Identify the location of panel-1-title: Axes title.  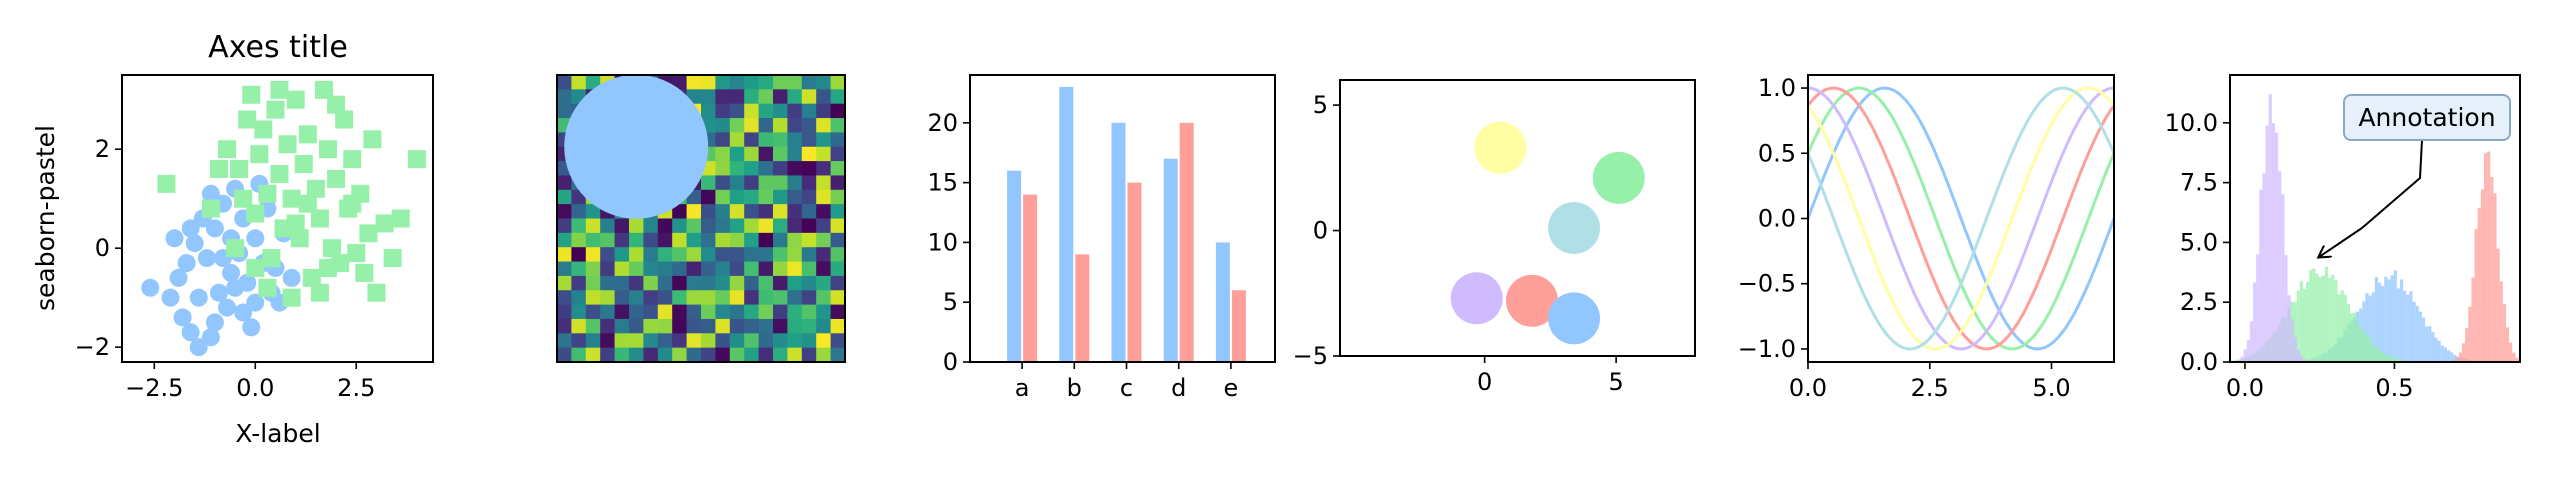
(278, 47).